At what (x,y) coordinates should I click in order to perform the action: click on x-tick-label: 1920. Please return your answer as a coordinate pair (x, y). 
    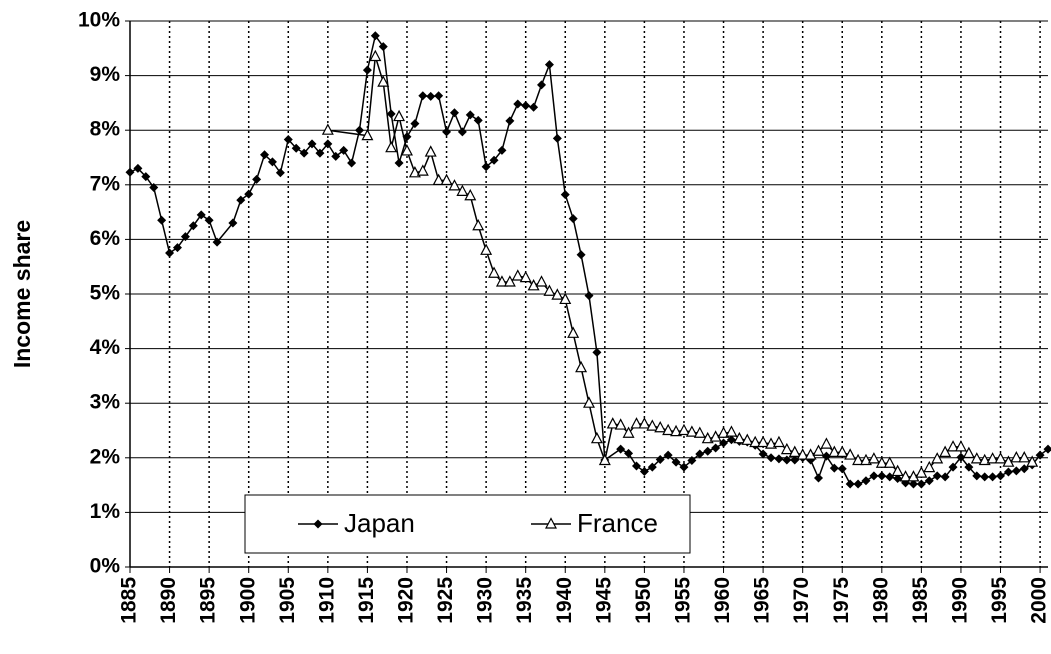
    Looking at the image, I should click on (406, 600).